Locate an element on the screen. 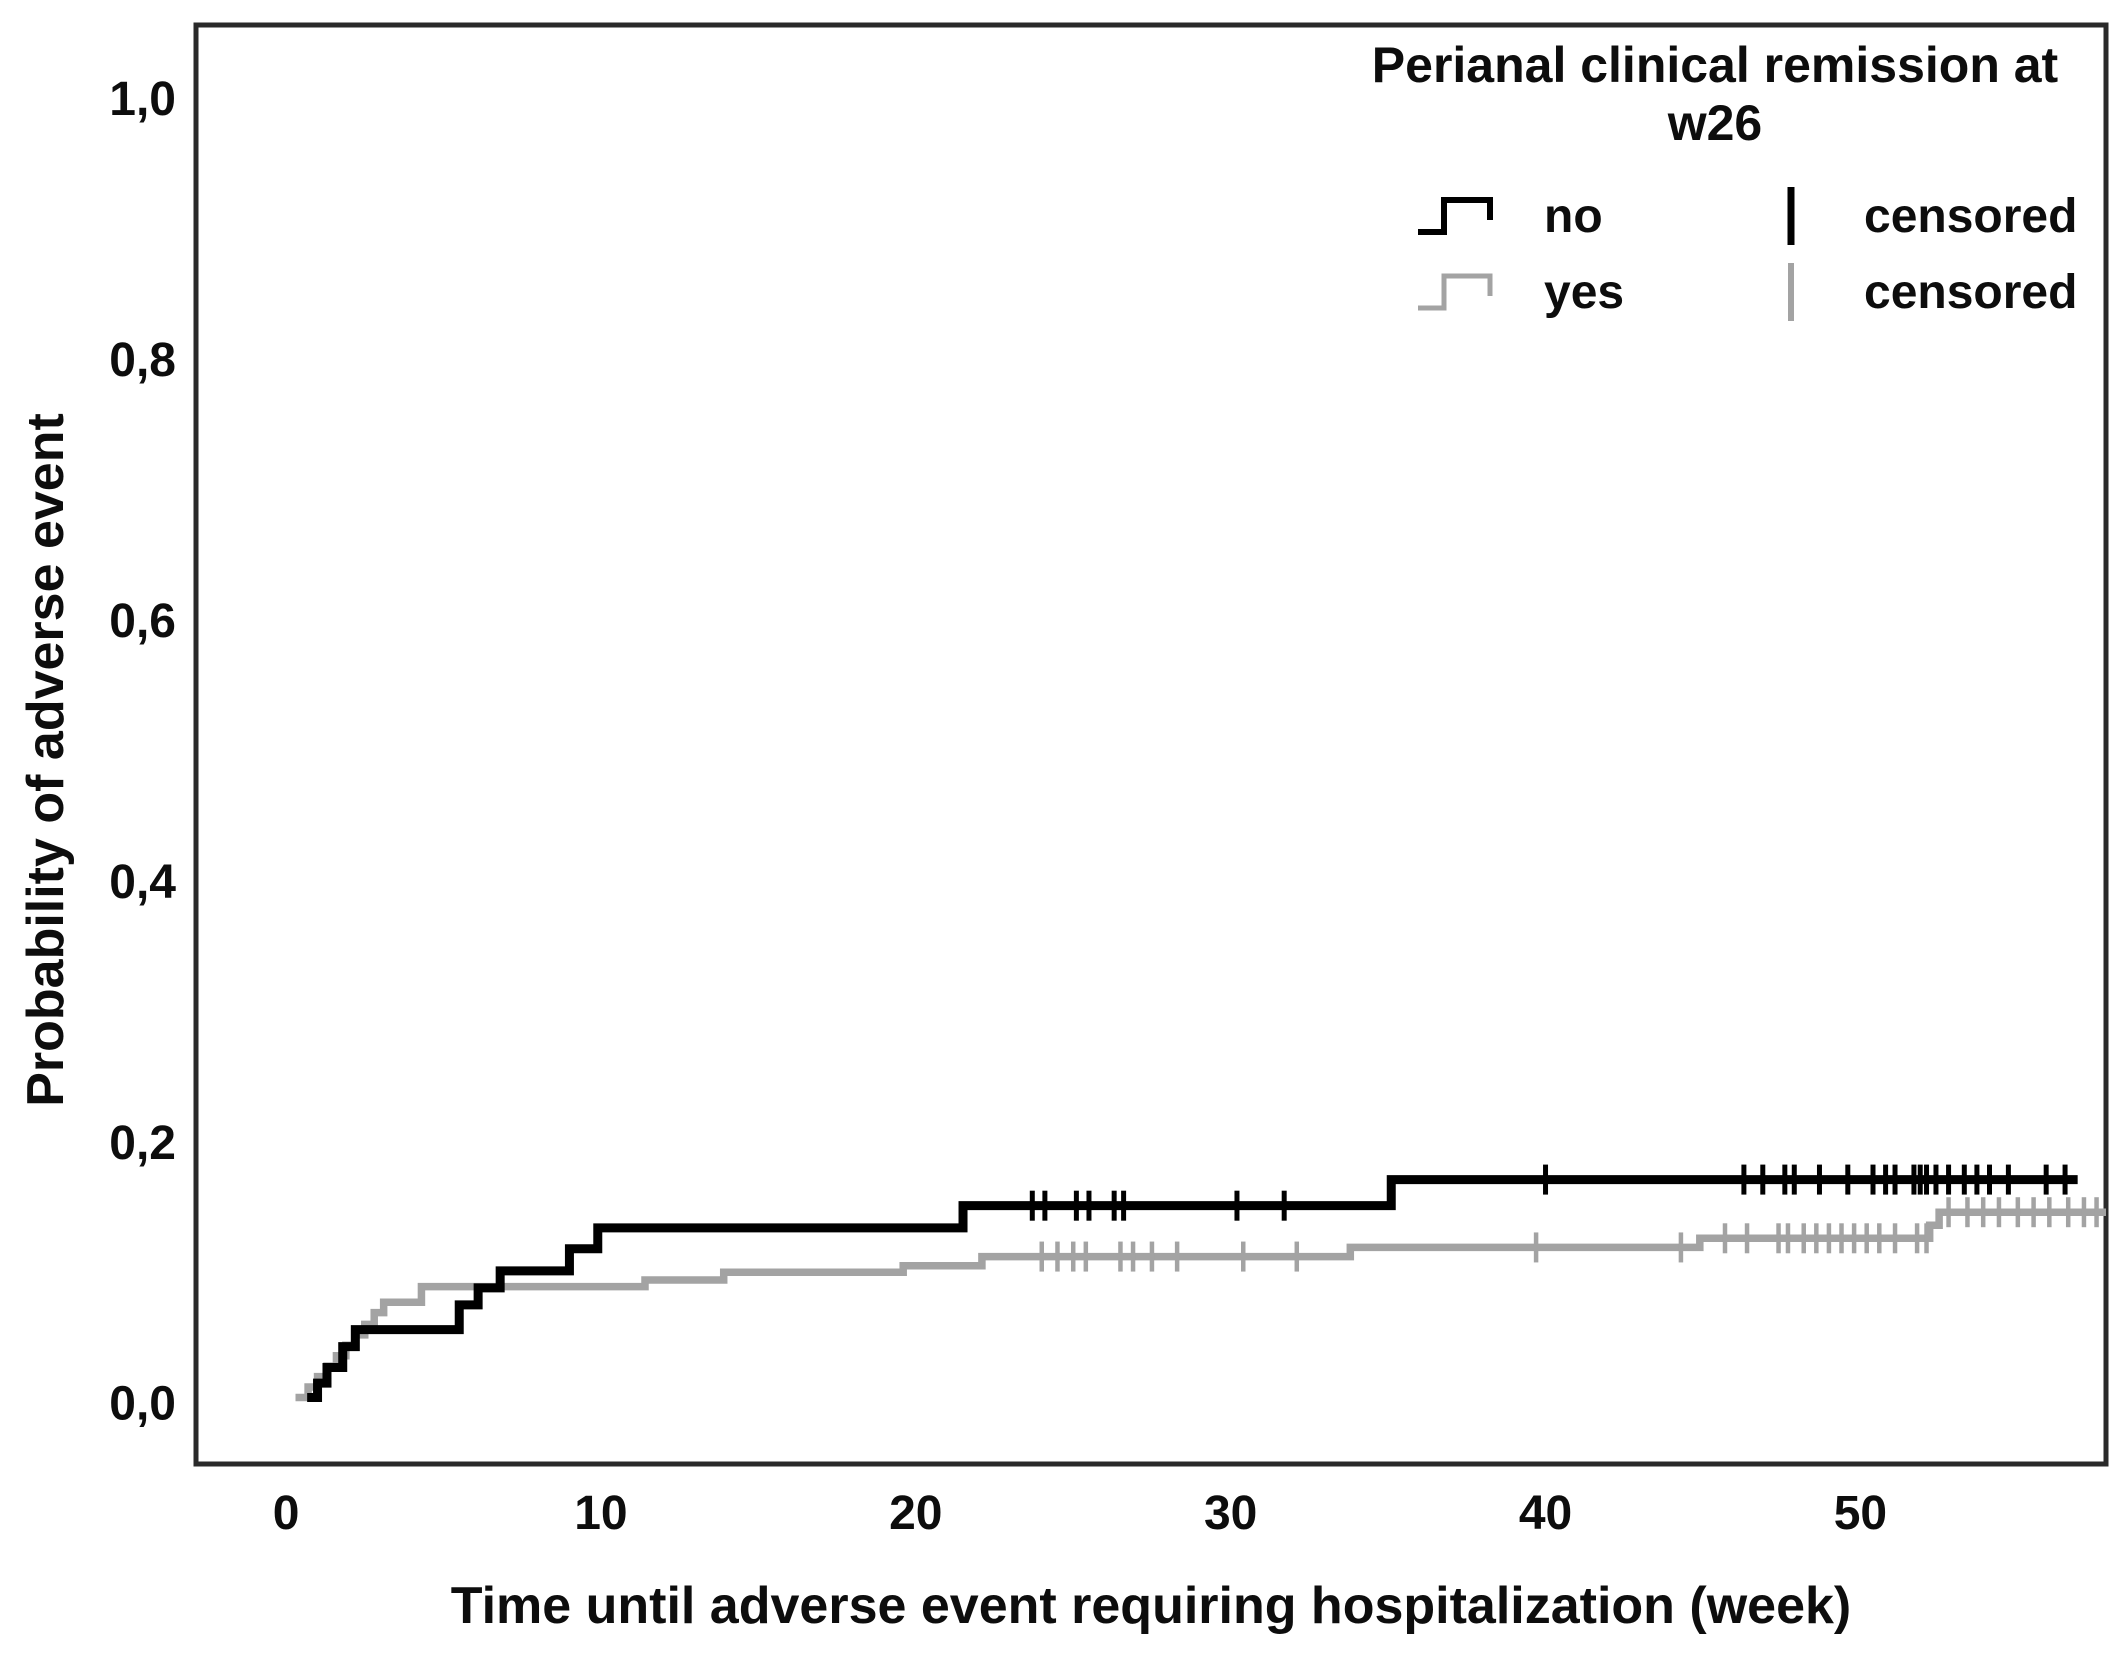  km-curve-yes is located at coordinates (1200, 1305).